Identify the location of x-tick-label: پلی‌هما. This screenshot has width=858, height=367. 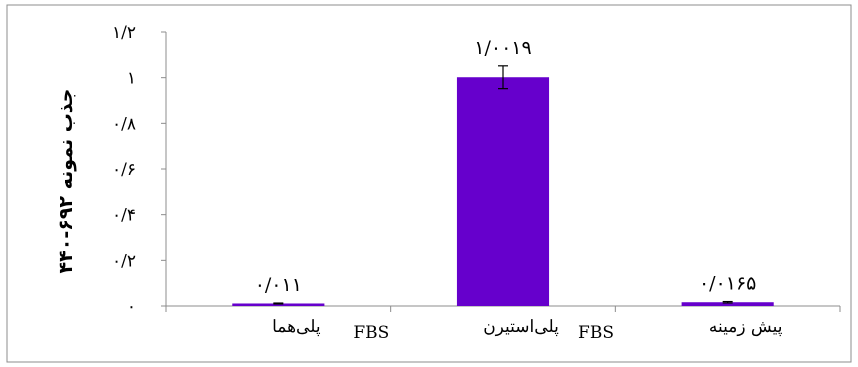
(296, 327).